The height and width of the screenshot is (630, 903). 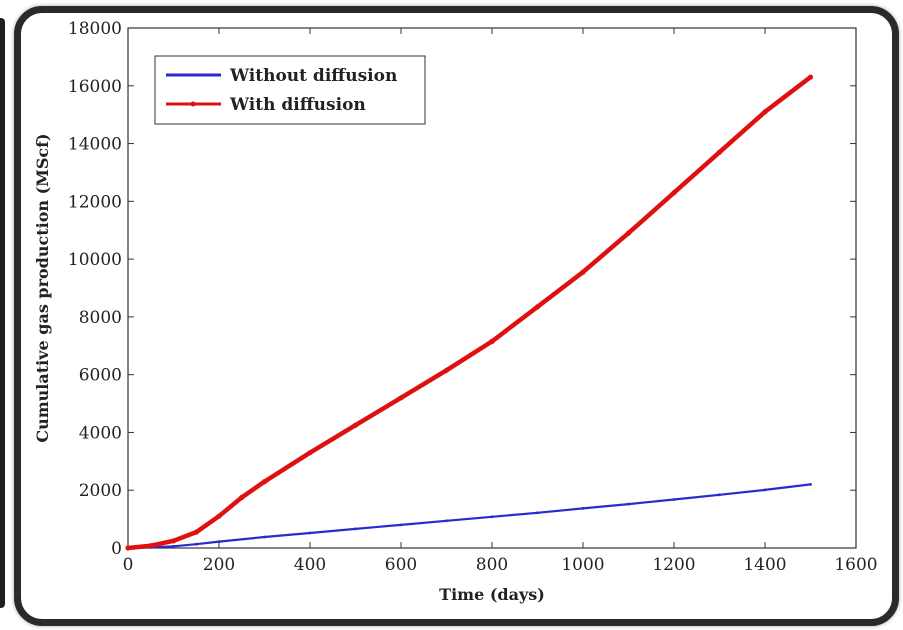 What do you see at coordinates (469, 516) in the screenshot?
I see `series-line-without-diffusion` at bounding box center [469, 516].